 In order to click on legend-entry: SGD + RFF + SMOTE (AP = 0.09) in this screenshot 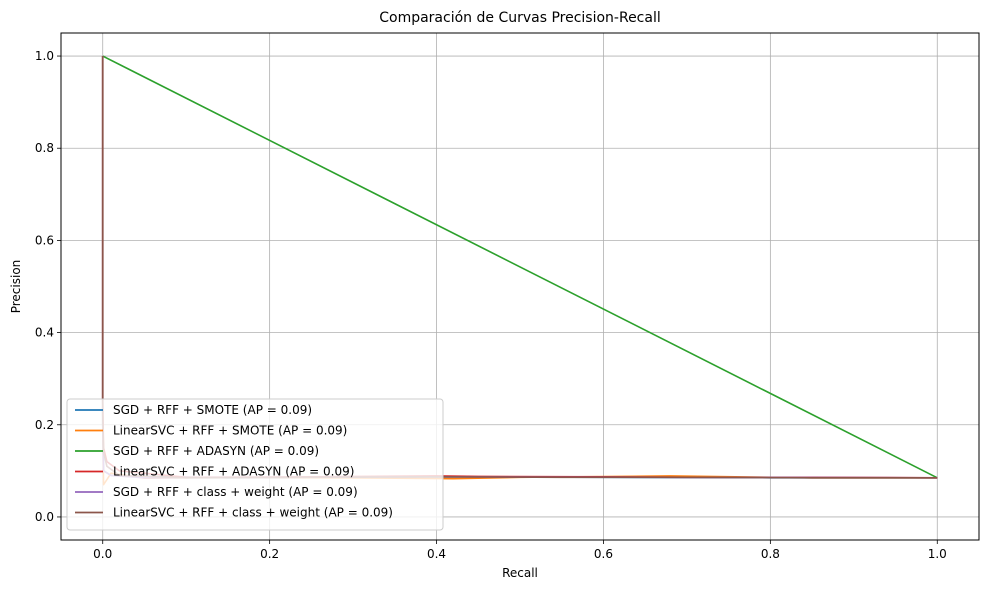, I will do `click(212, 410)`.